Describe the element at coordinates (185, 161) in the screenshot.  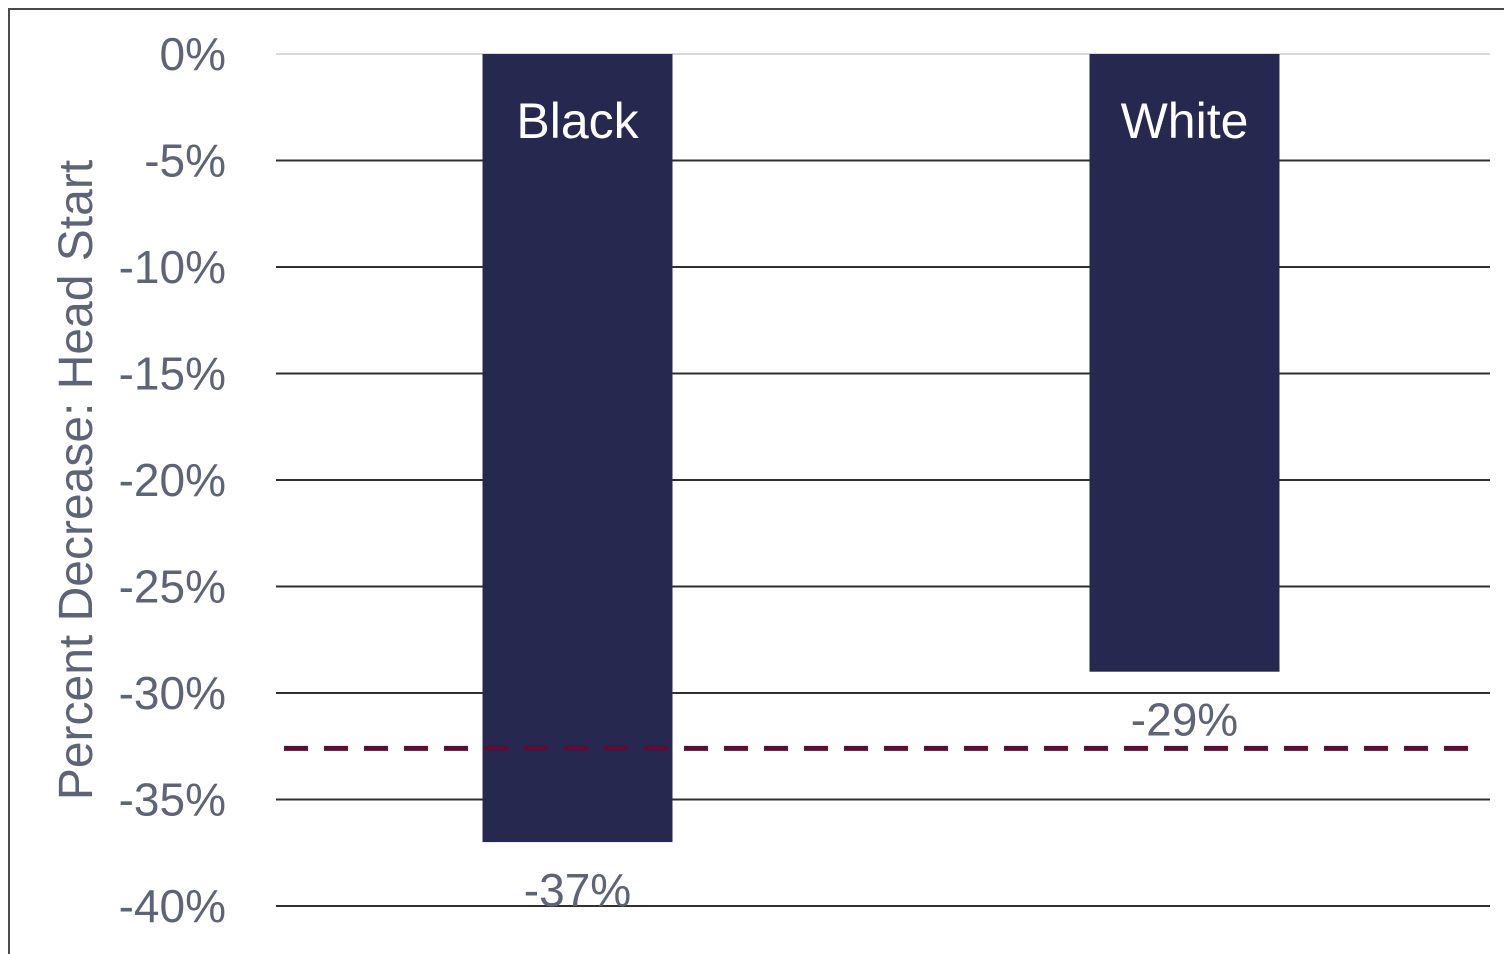
I see `y-tick-label: -5%` at that location.